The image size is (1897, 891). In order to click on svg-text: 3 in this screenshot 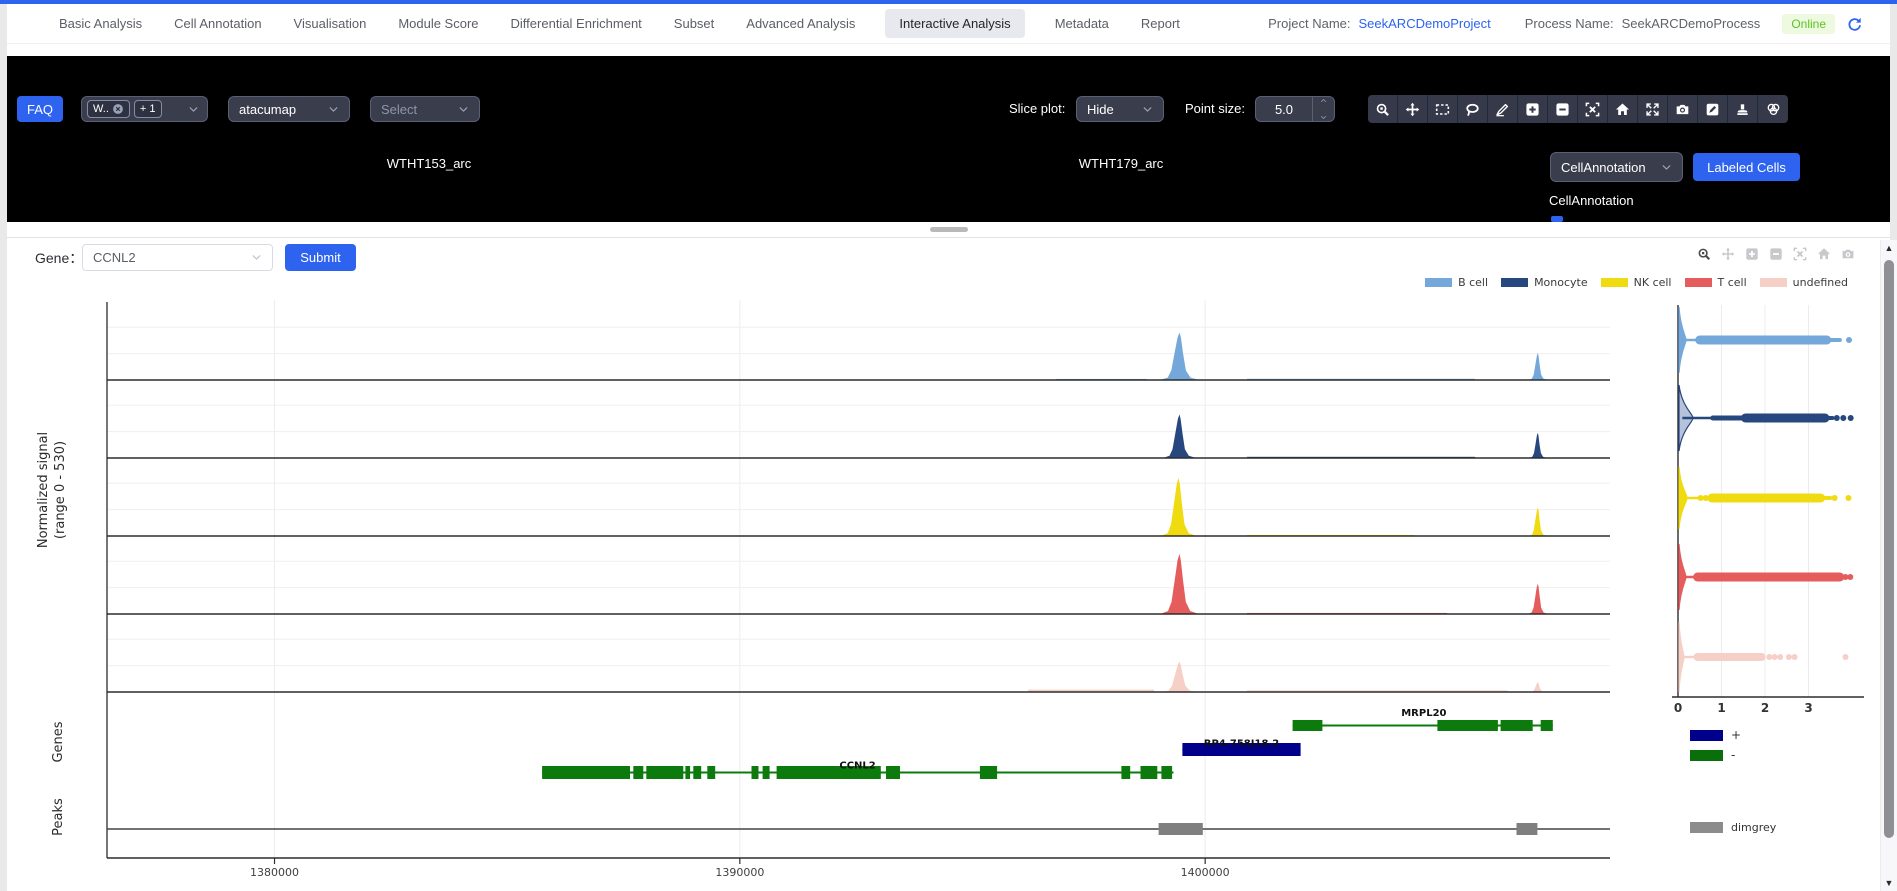, I will do `click(1808, 708)`.